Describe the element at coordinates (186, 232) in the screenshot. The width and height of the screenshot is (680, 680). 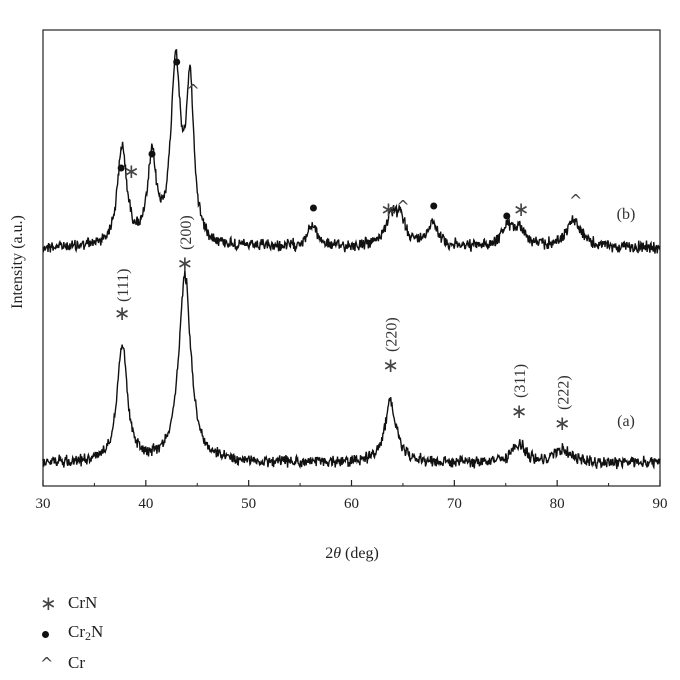
I see `hkl-label: (200)` at that location.